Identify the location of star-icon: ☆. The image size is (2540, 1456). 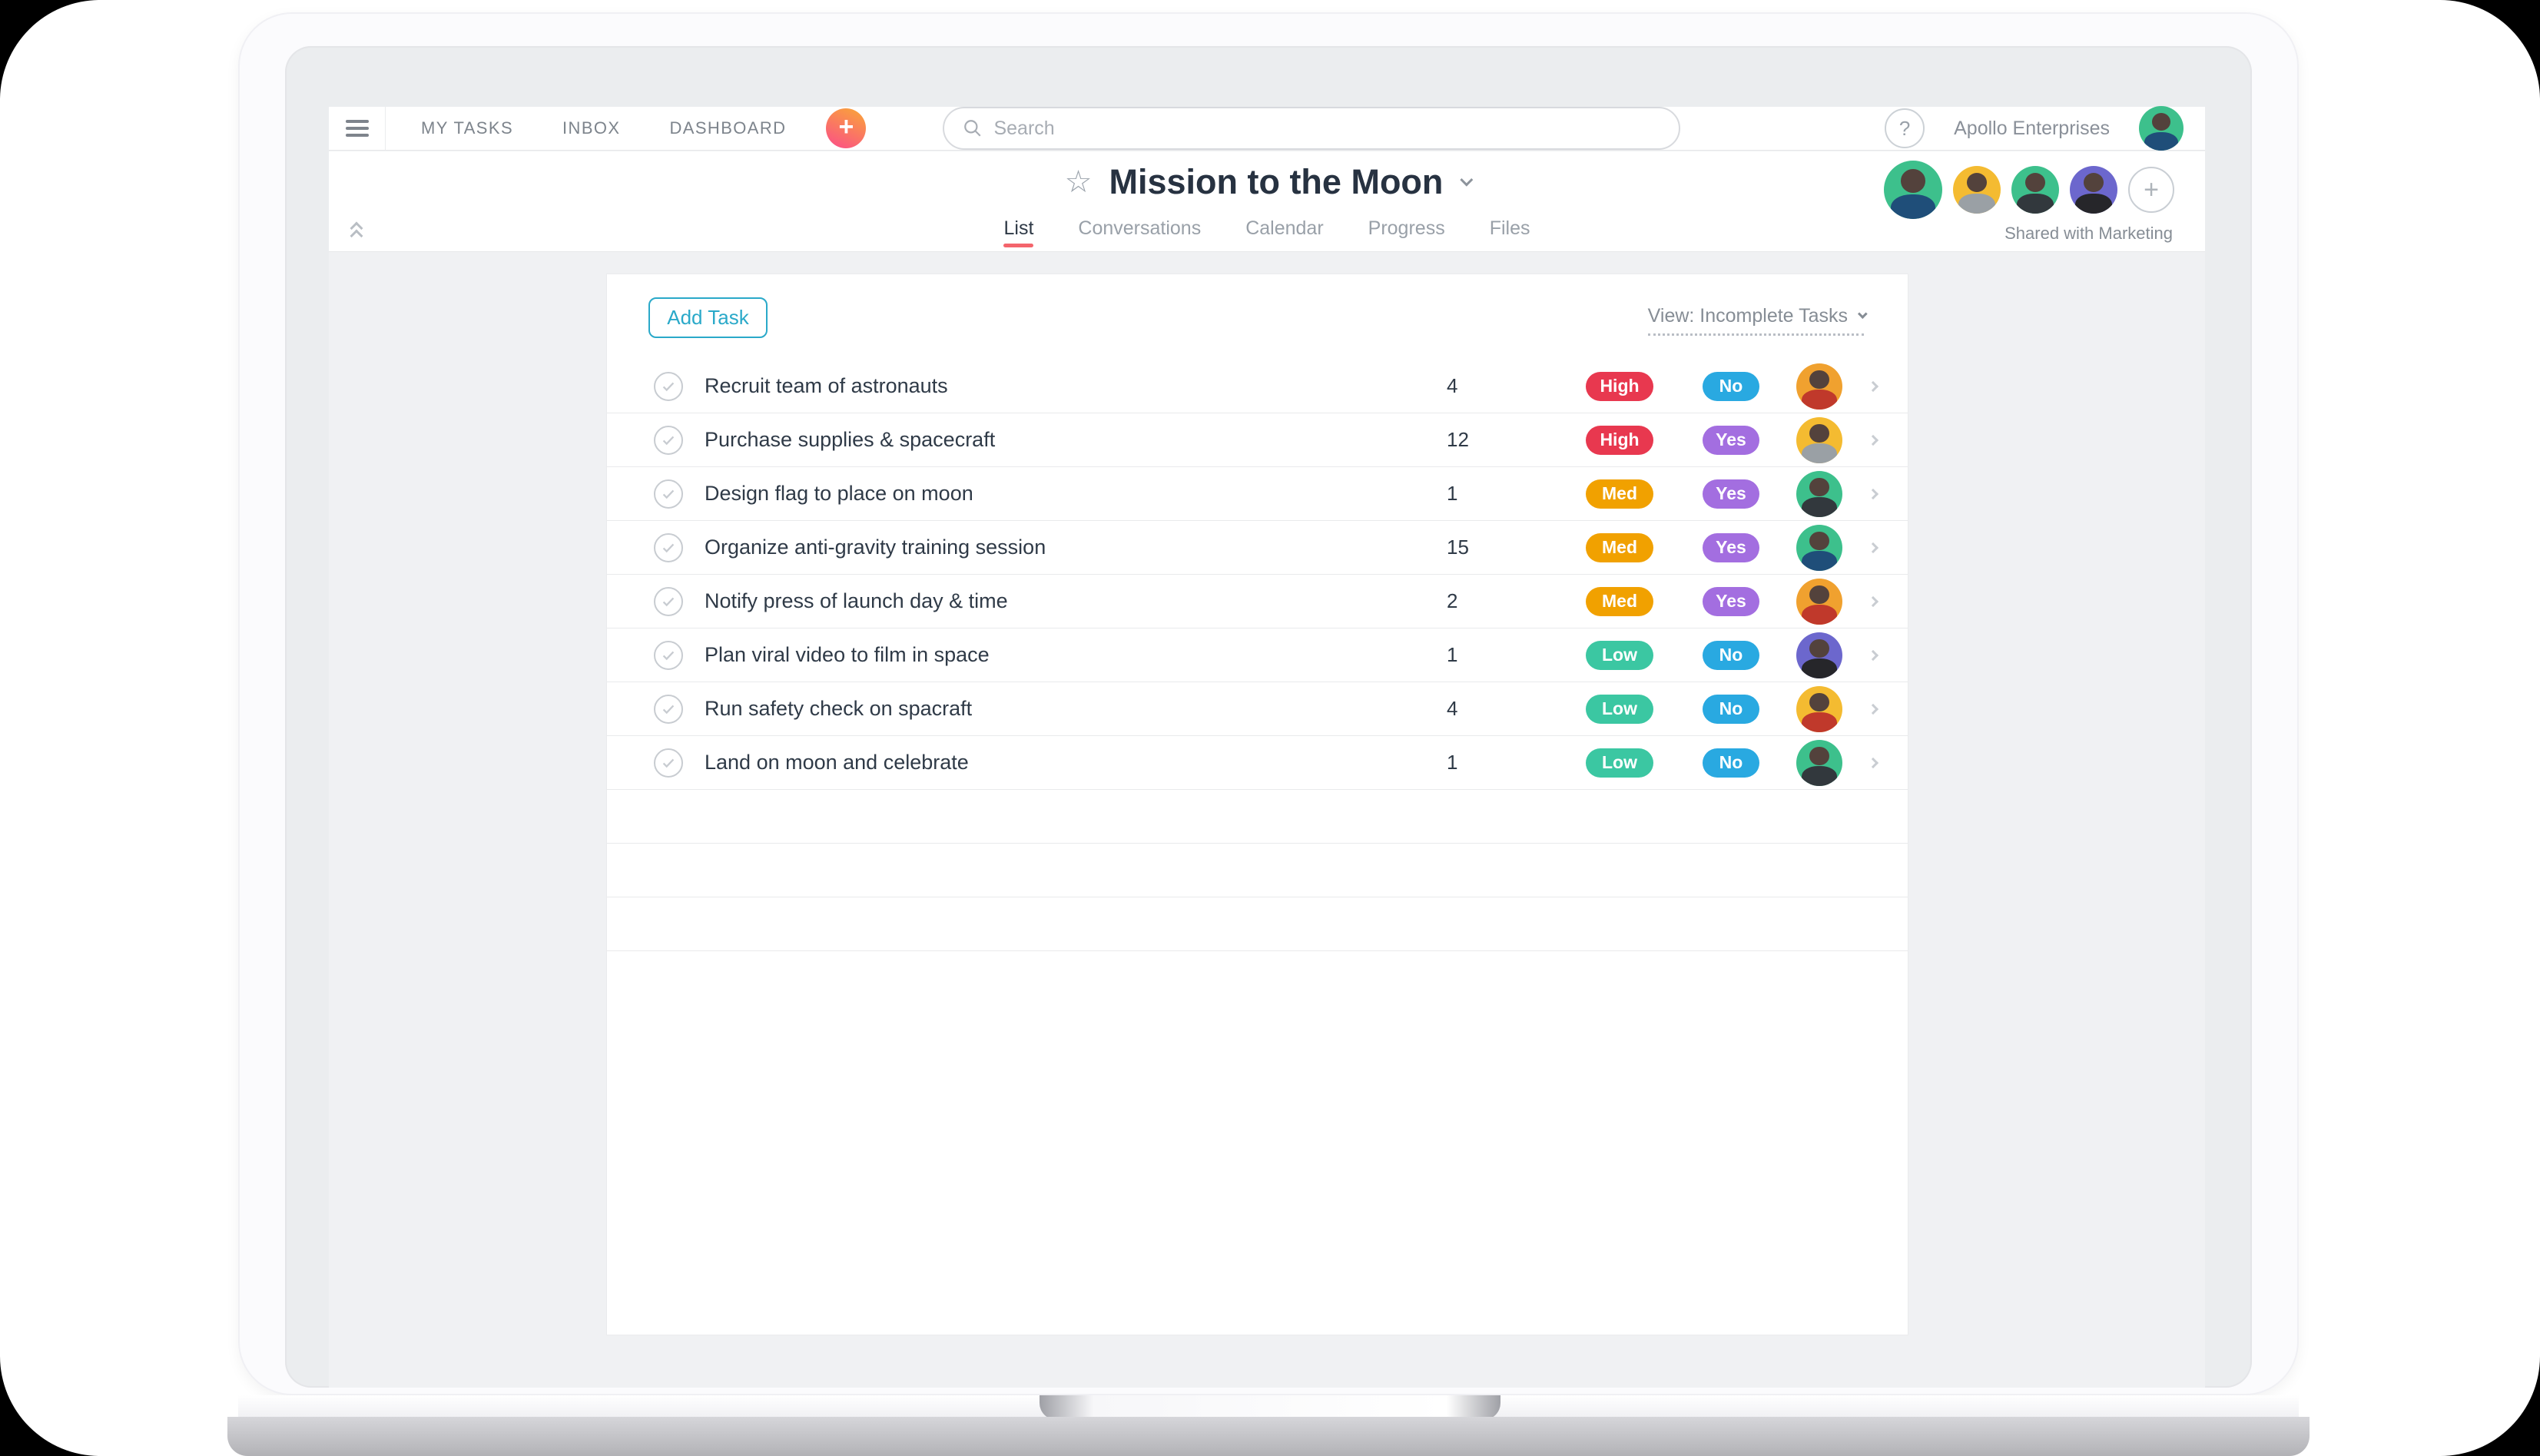
(1079, 182).